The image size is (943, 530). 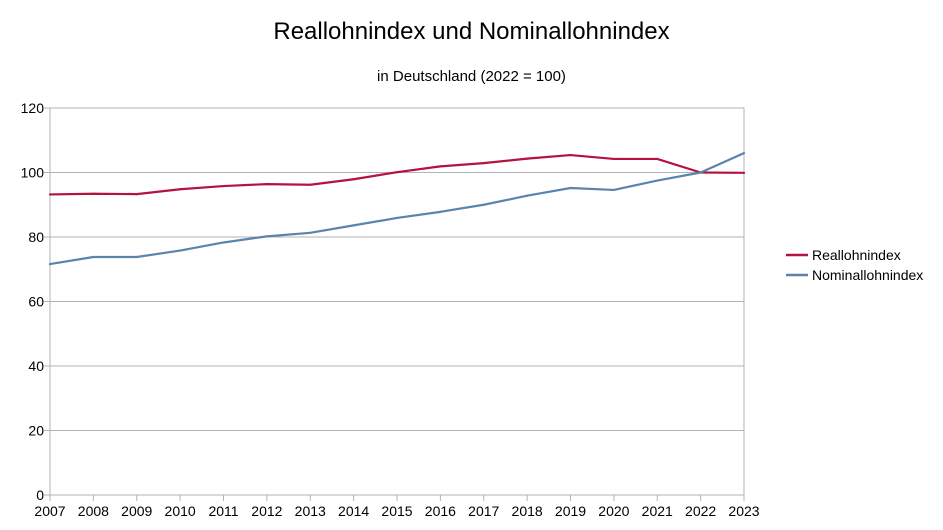 I want to click on x-tick-label: 2013, so click(x=310, y=511).